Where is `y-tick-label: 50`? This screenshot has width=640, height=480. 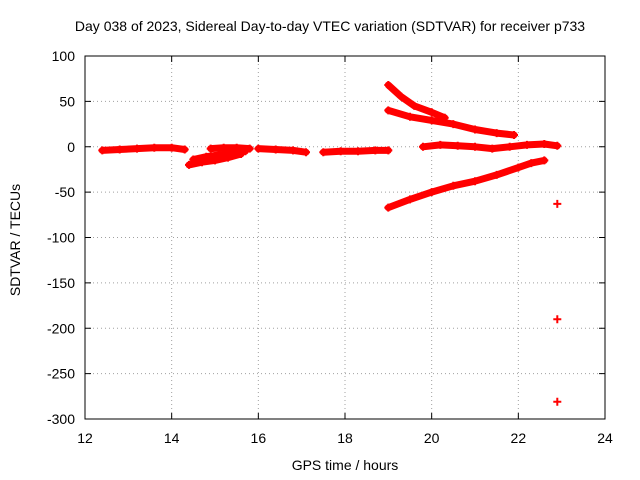
y-tick-label: 50 is located at coordinates (67, 101).